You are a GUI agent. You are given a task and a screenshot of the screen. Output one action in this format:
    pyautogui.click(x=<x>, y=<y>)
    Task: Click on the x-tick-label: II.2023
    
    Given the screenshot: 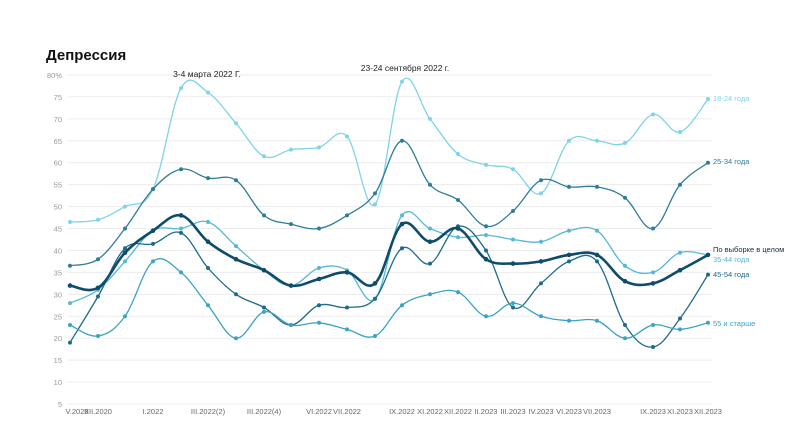 What is the action you would take?
    pyautogui.click(x=486, y=411)
    